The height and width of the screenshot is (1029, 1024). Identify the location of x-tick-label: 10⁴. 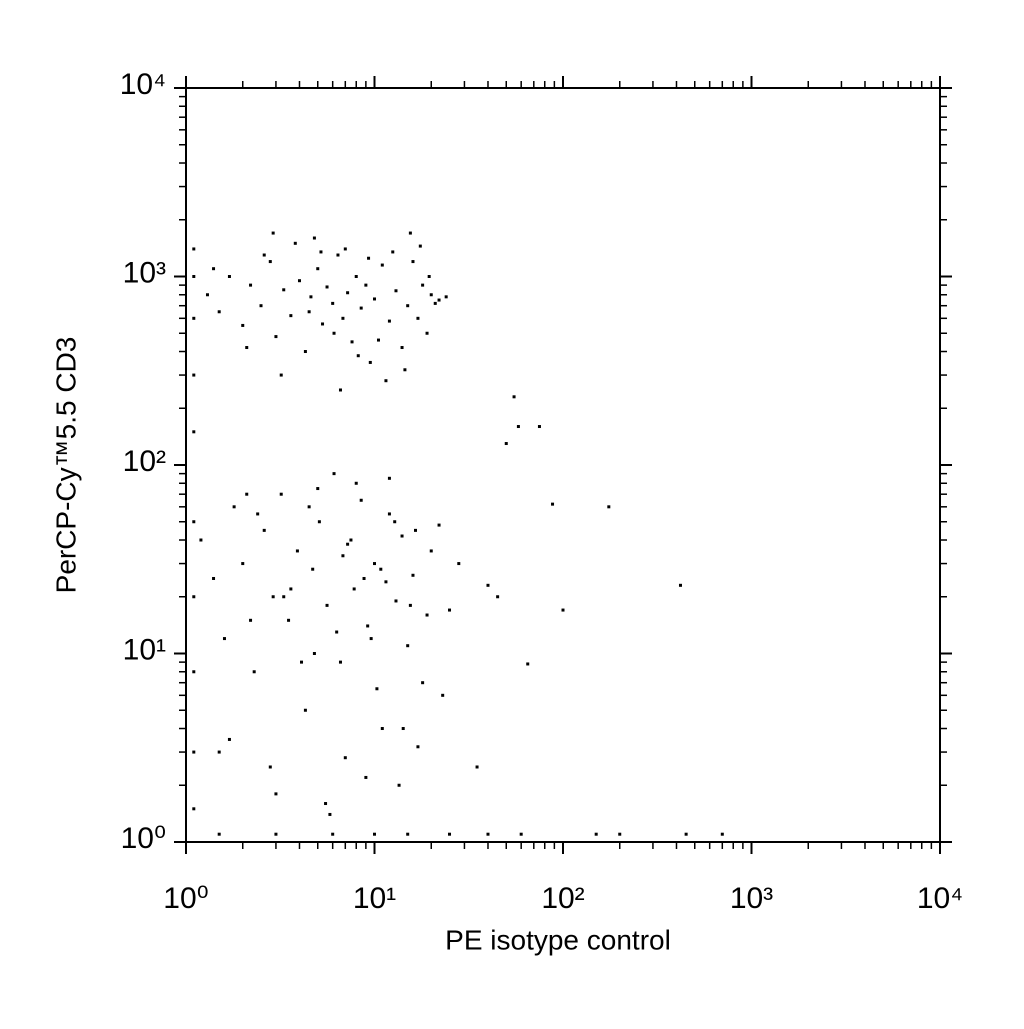
(940, 898).